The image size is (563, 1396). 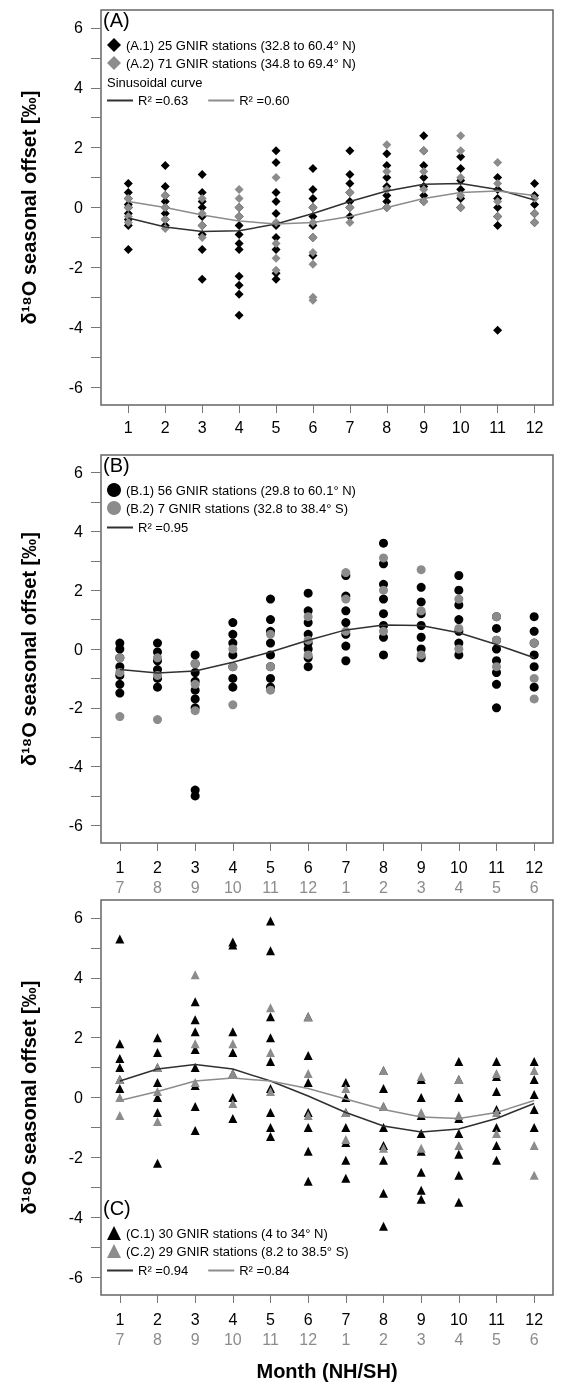 What do you see at coordinates (241, 63) in the screenshot?
I see `legend-label: (A.2) 71 GNIR stations (34.8 to 69.4° N)` at bounding box center [241, 63].